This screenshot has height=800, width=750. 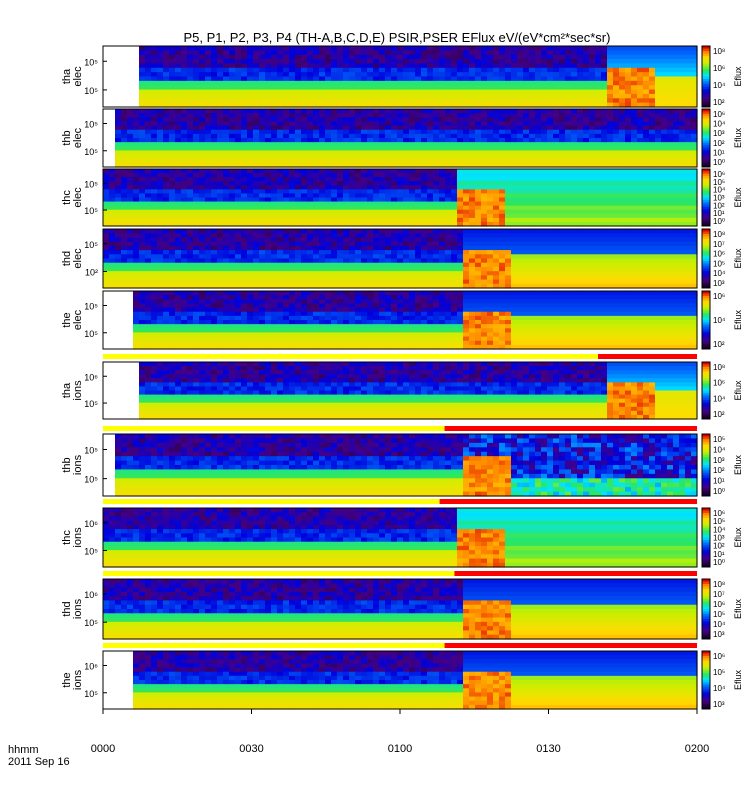 I want to click on colorbar-cell, so click(x=706, y=201).